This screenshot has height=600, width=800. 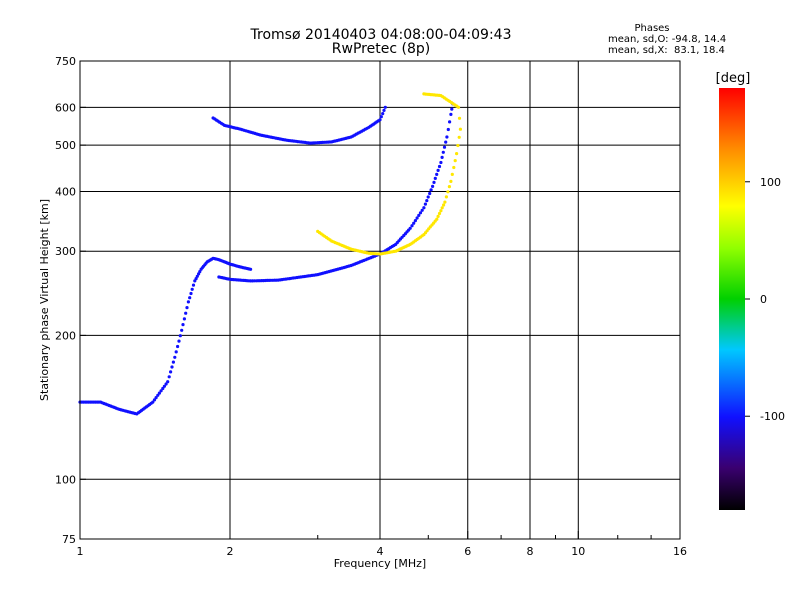 I want to click on x-tick-label: 16, so click(x=680, y=551).